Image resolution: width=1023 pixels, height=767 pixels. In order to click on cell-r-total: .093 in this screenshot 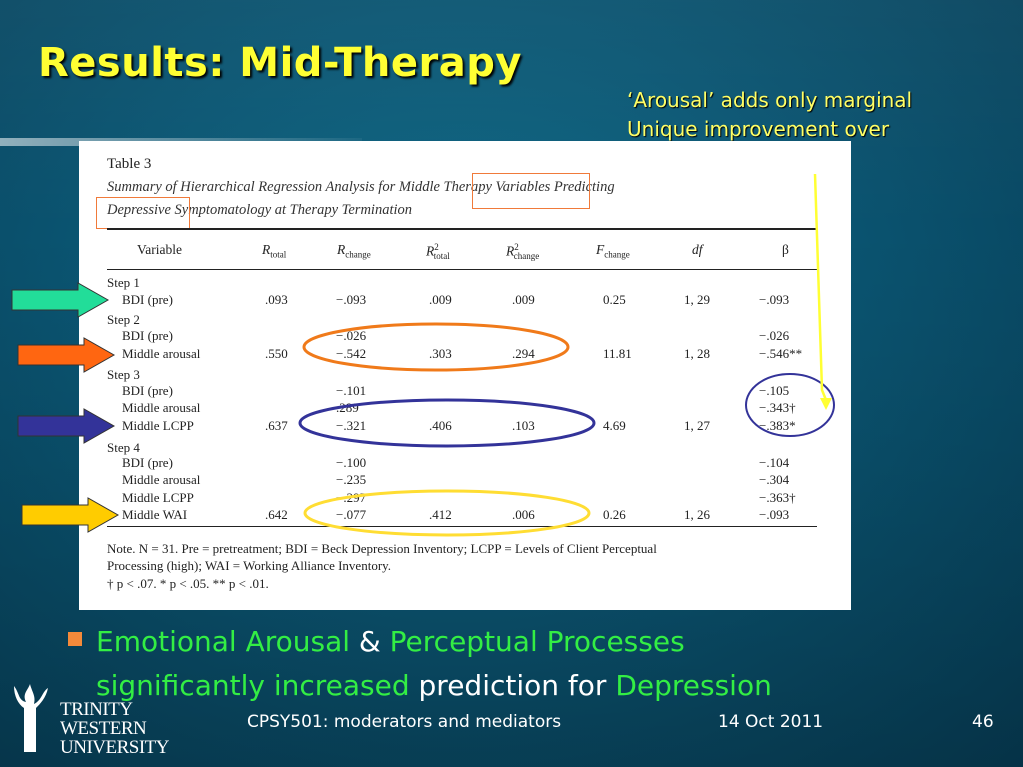, I will do `click(276, 299)`.